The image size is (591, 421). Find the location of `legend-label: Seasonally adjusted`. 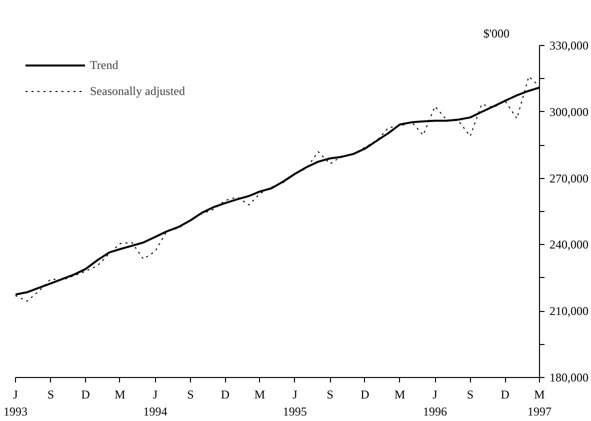

legend-label: Seasonally adjusted is located at coordinates (137, 91).